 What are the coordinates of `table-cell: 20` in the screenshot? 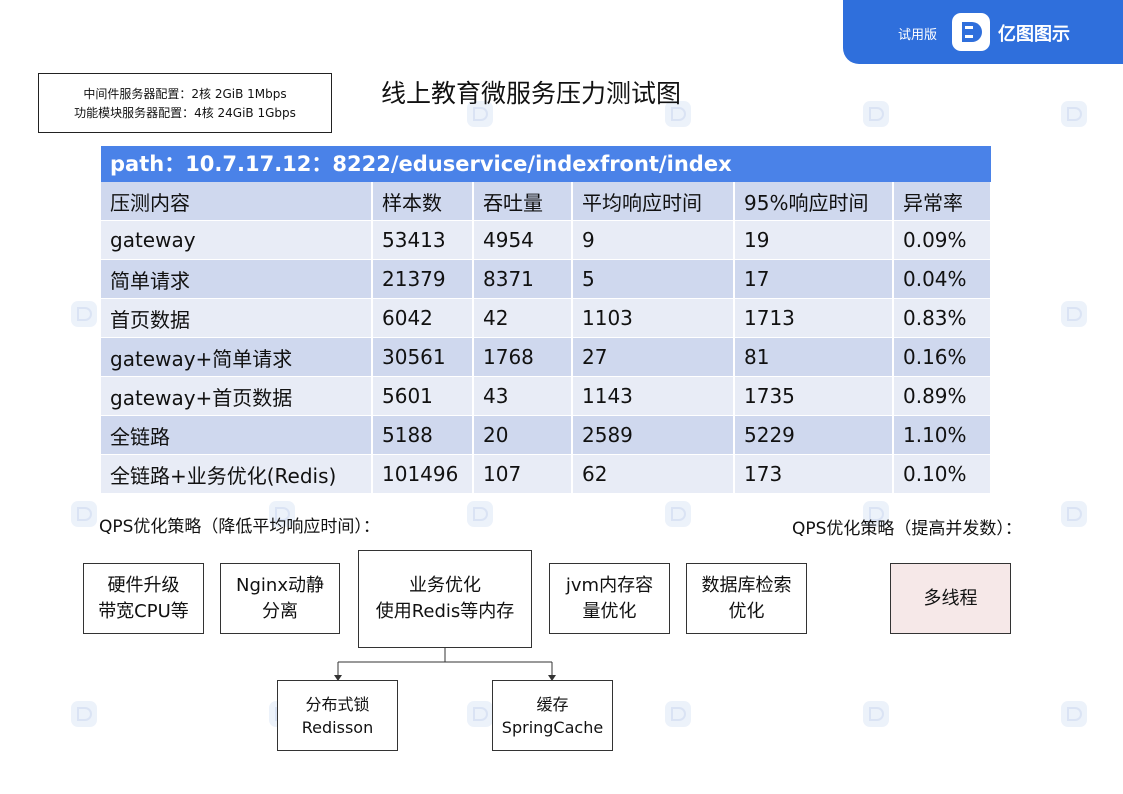 It's located at (523, 435).